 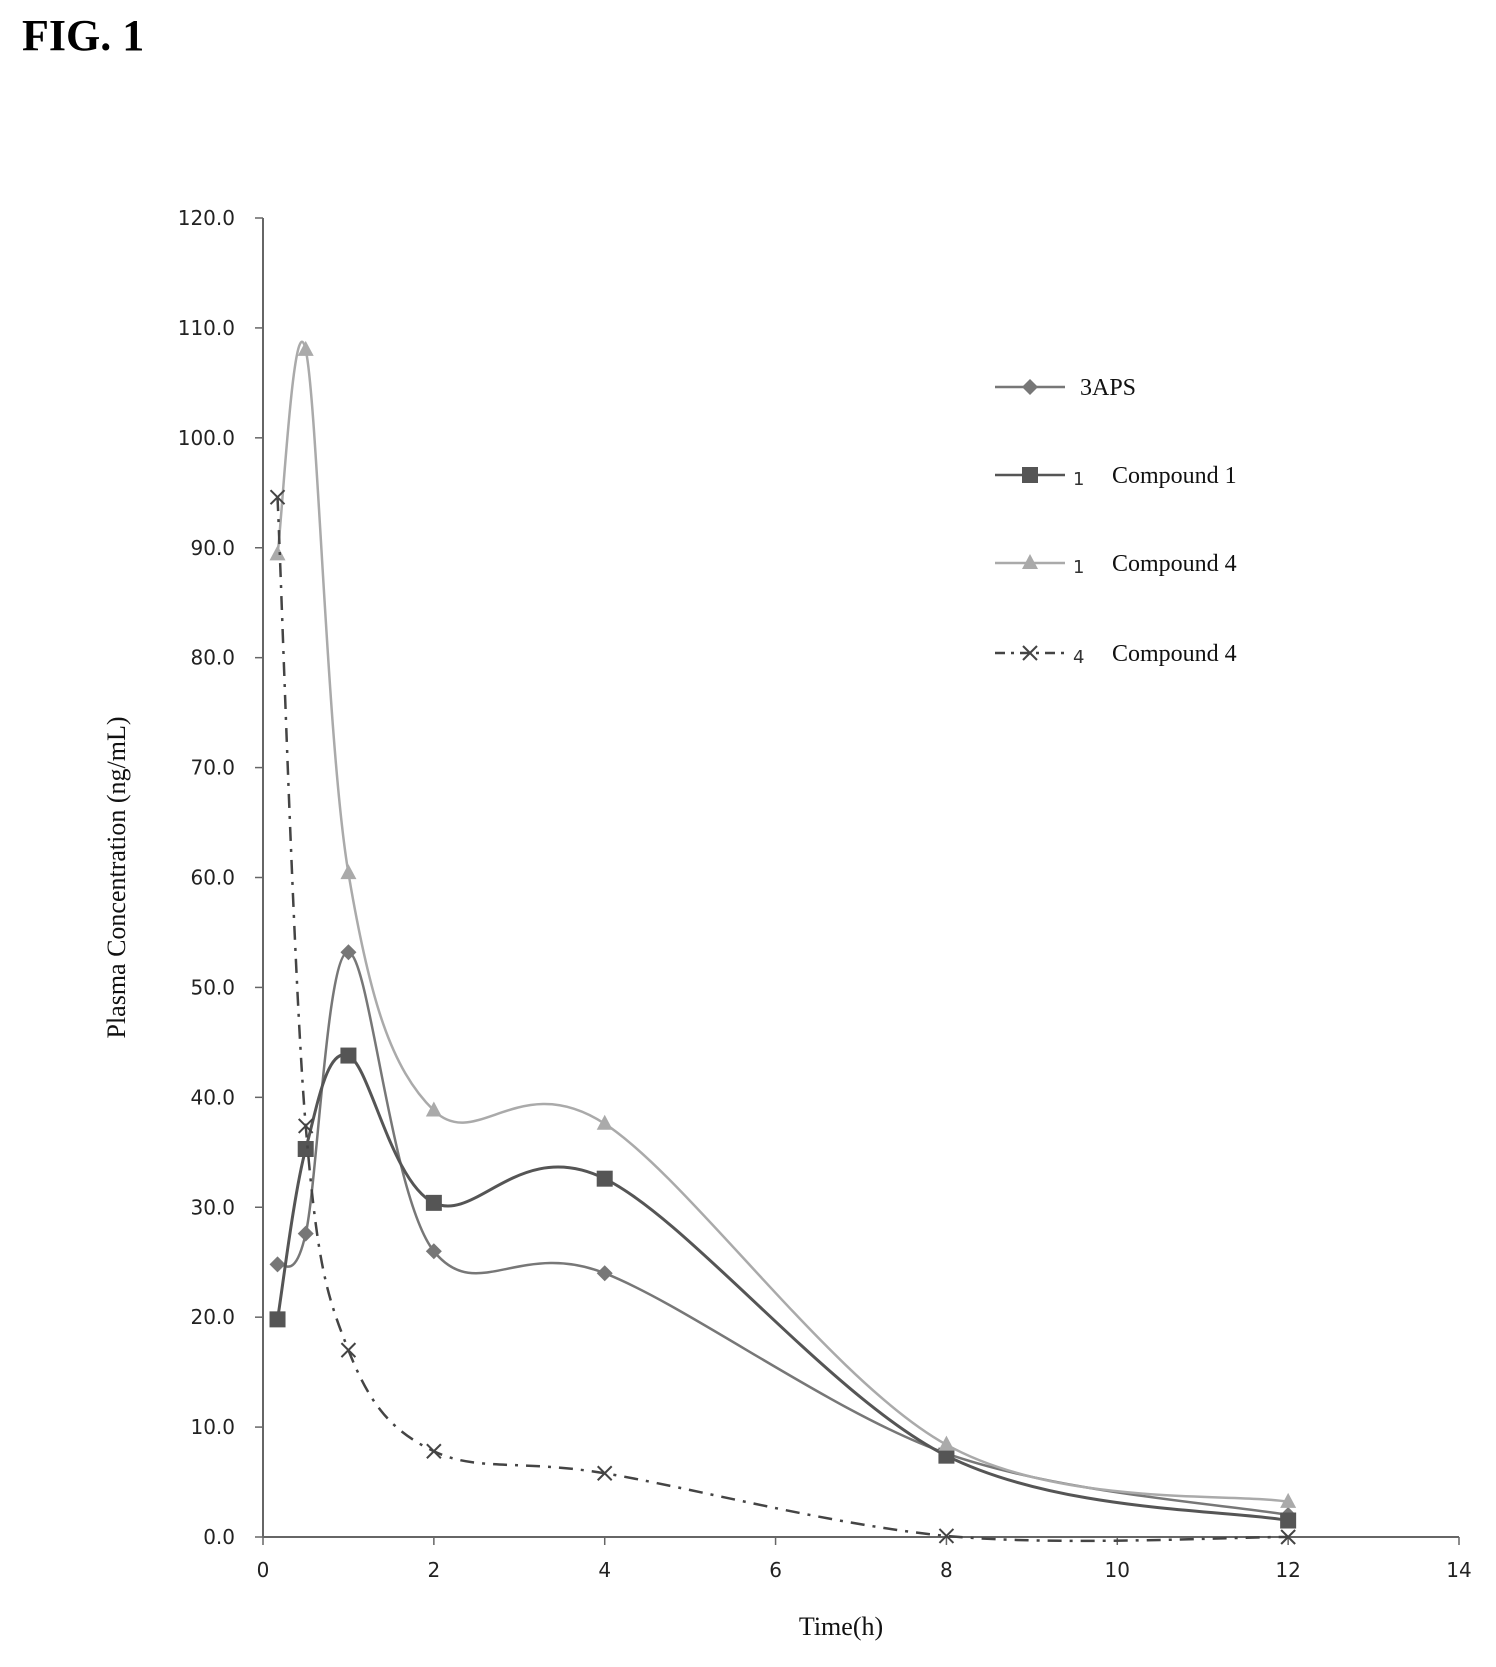 I want to click on legend-label: Compound 1, so click(x=1174, y=476).